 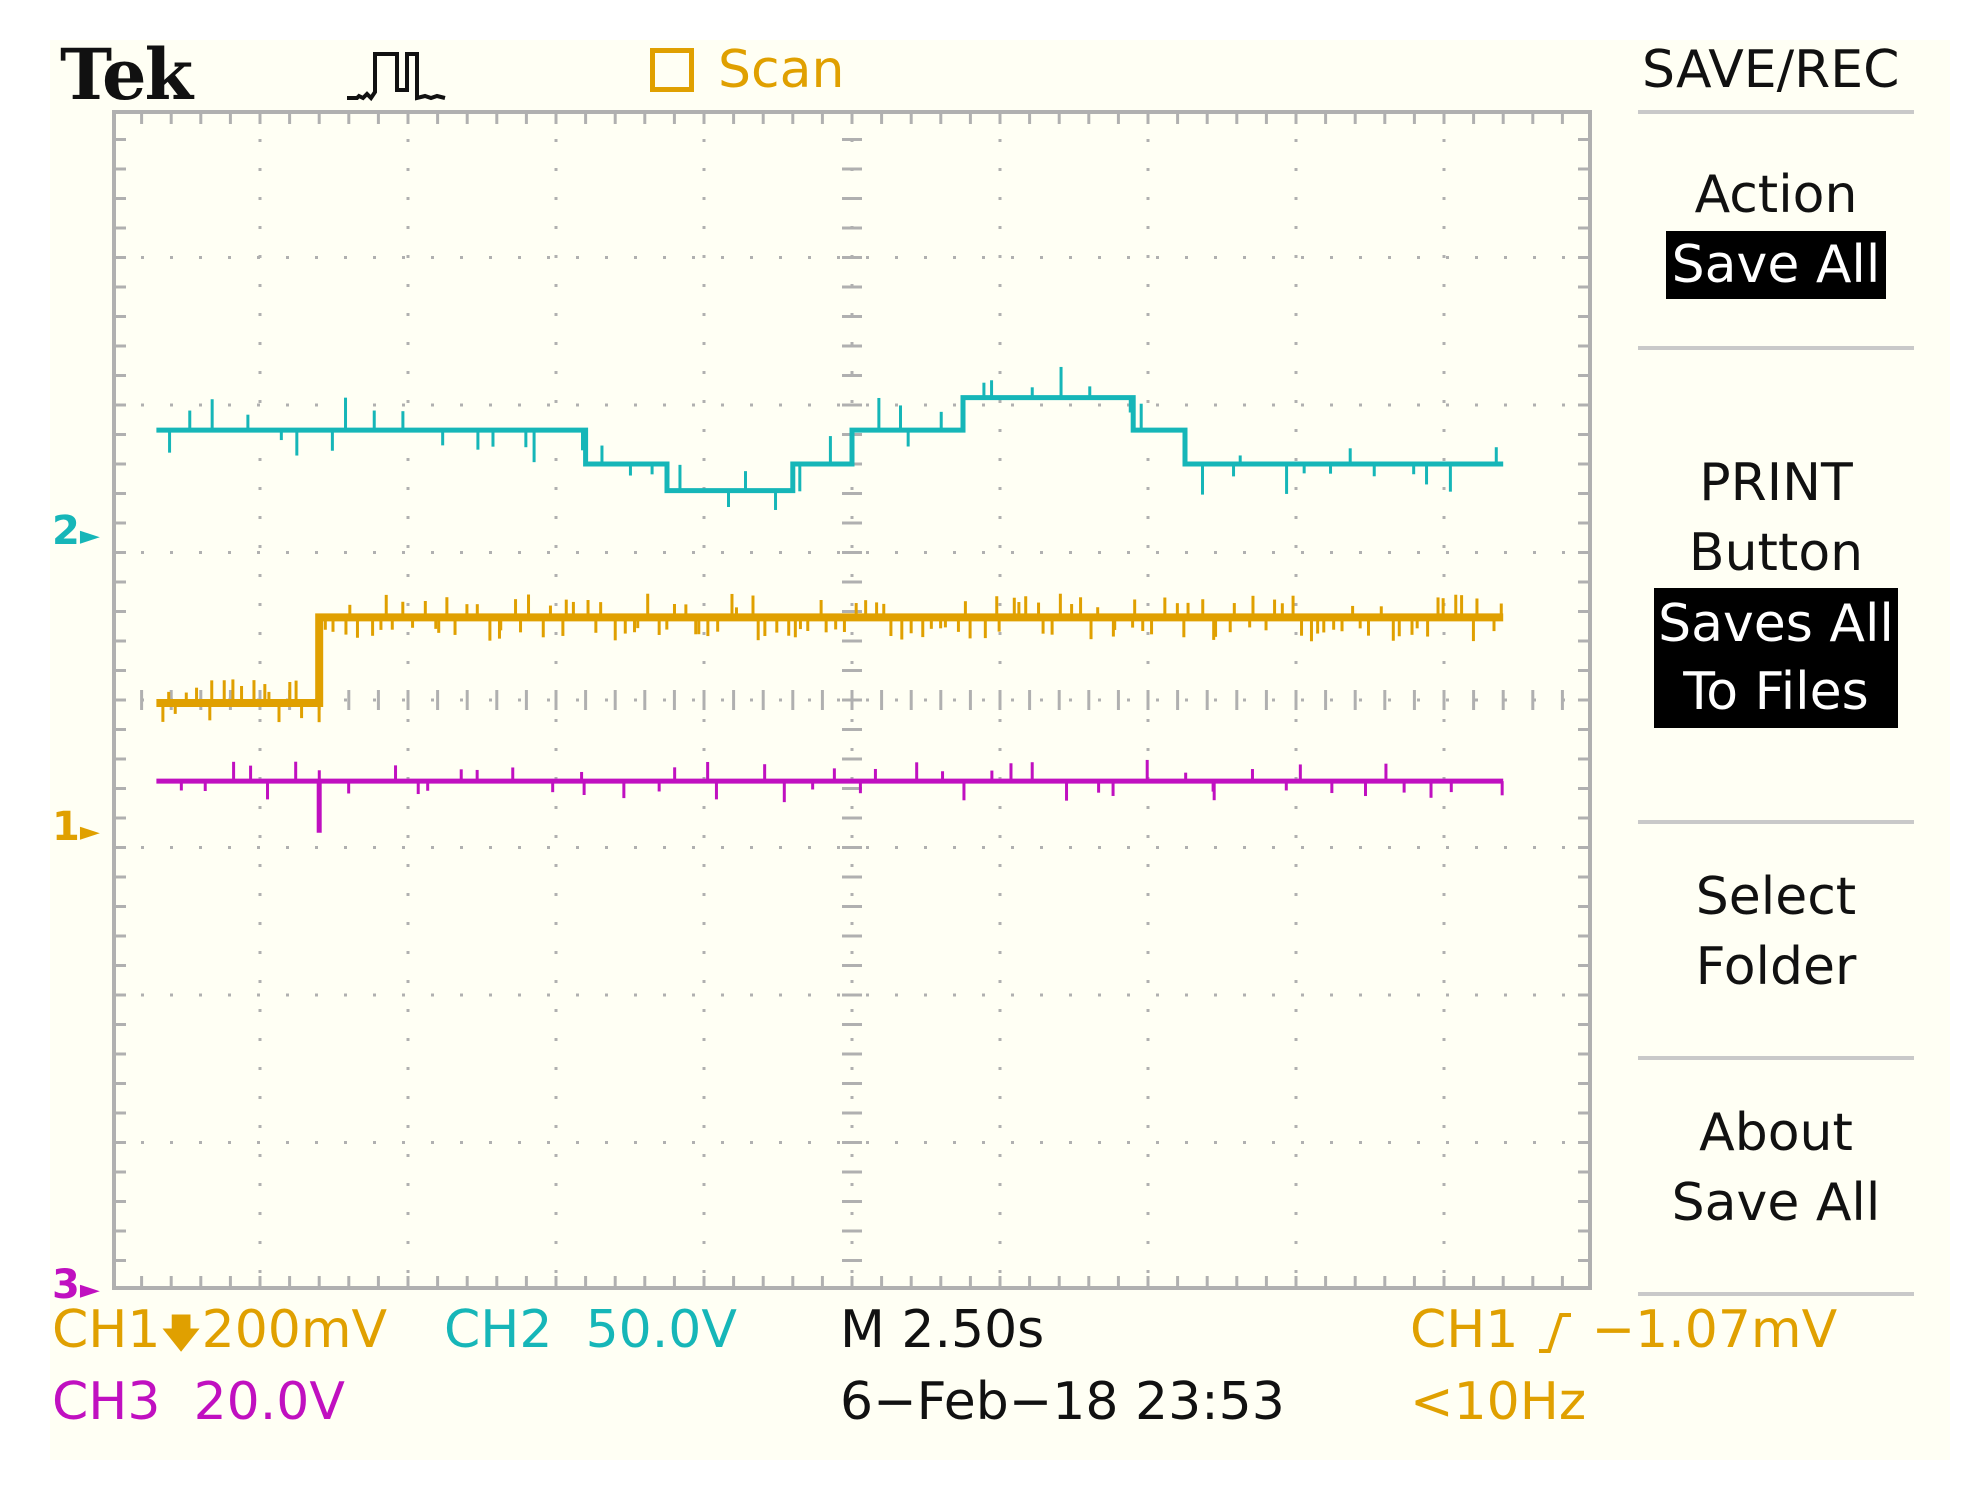 I want to click on action-label: Action, so click(x=1776, y=195).